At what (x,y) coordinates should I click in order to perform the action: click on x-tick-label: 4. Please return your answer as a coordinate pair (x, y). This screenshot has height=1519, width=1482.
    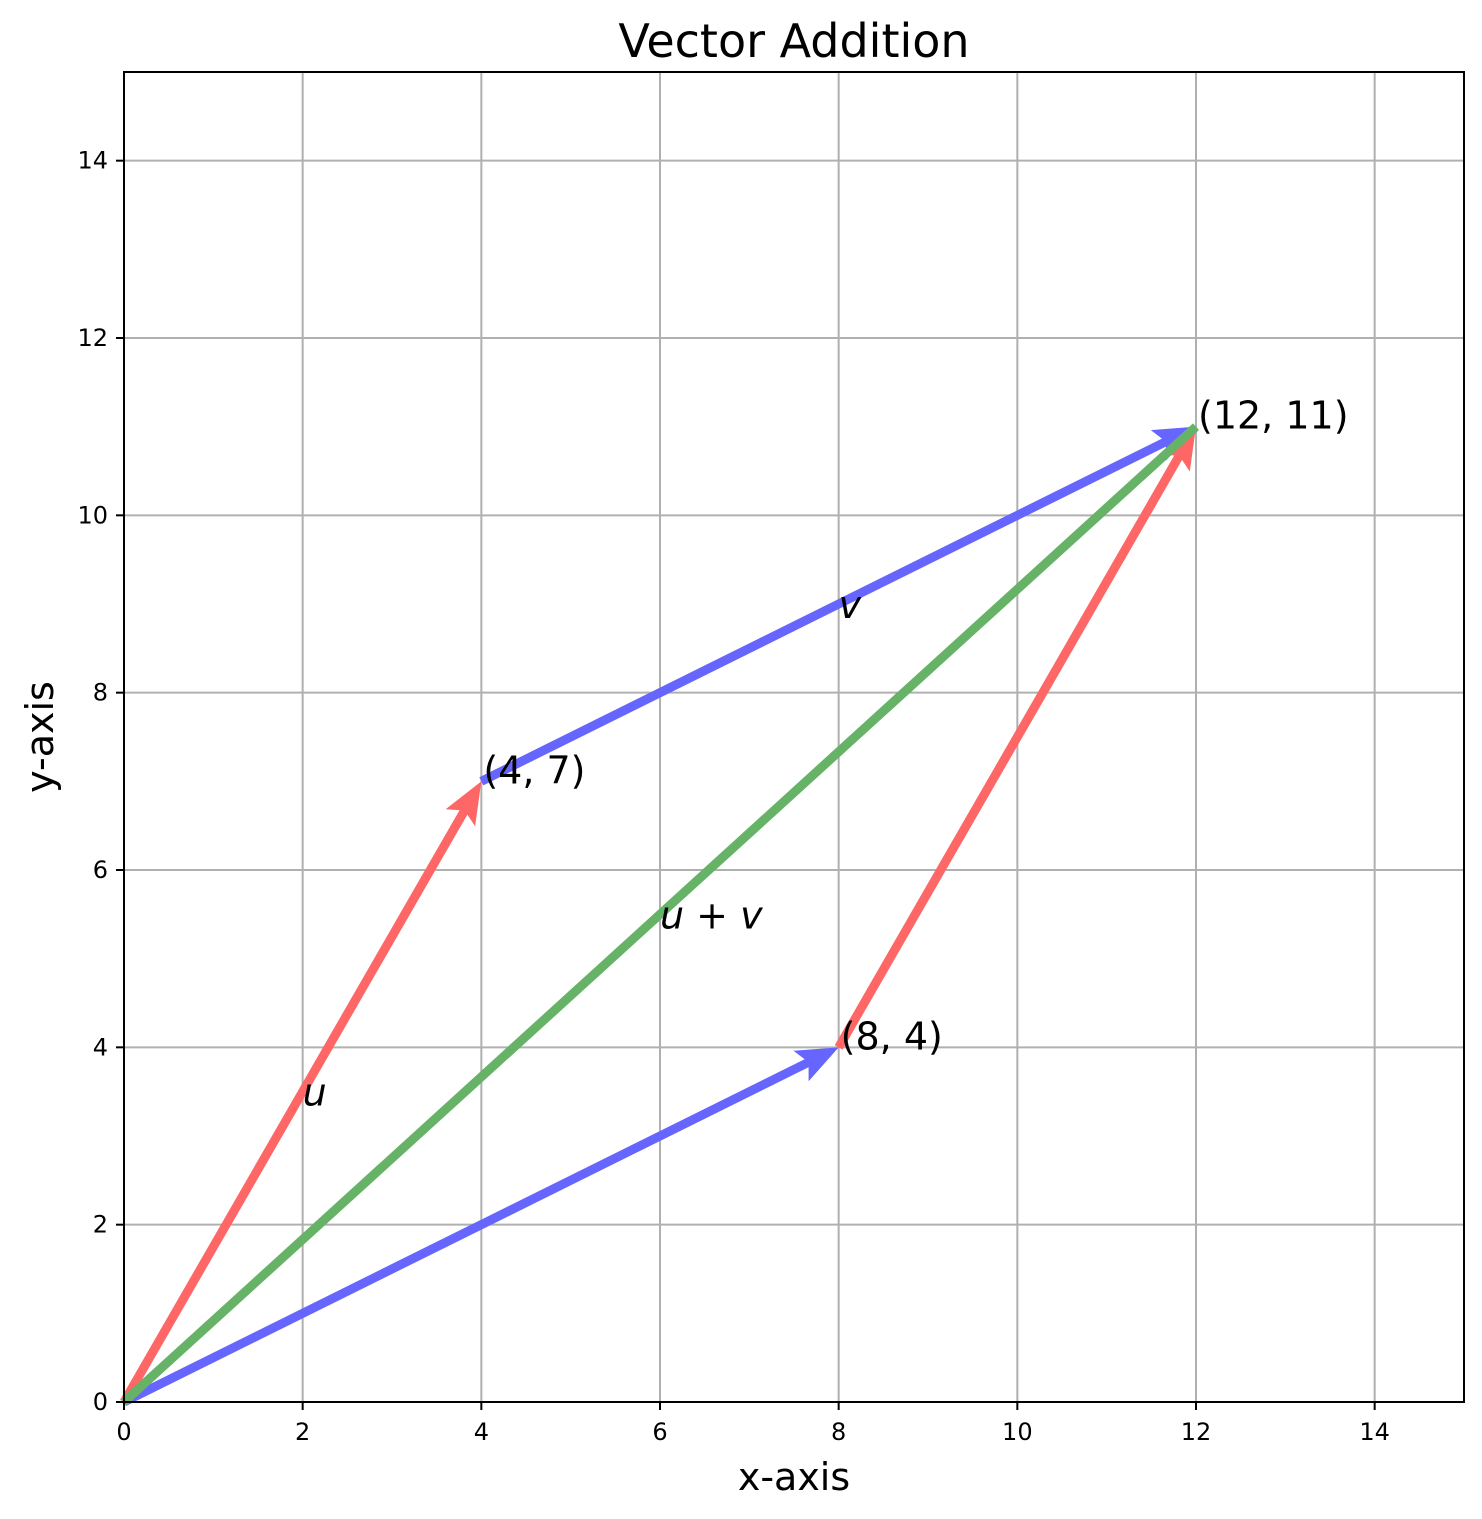
    Looking at the image, I should click on (481, 1432).